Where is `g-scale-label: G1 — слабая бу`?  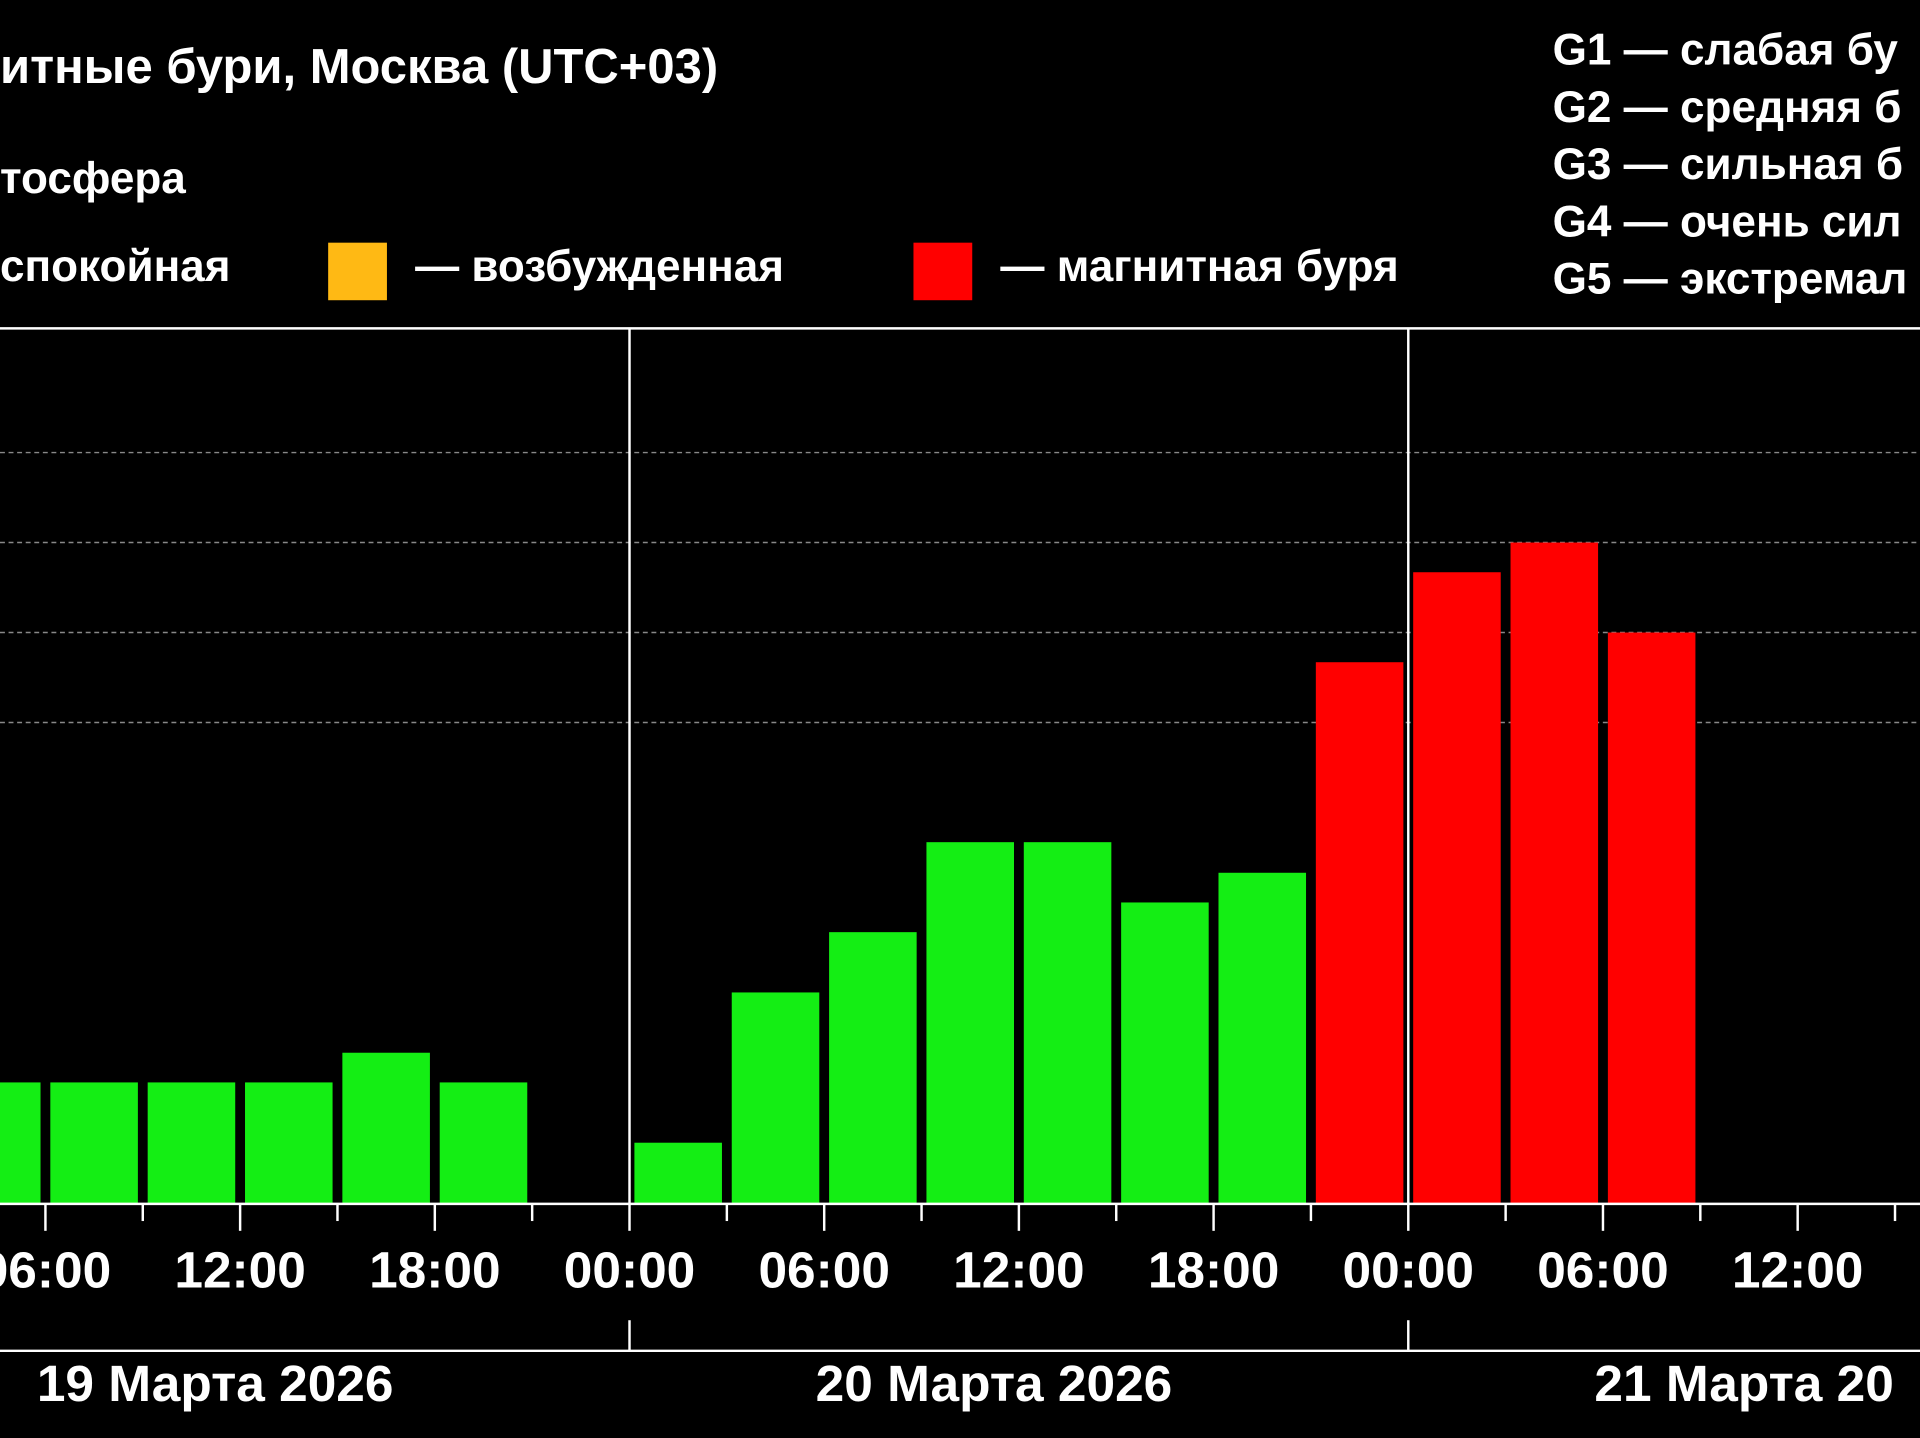 g-scale-label: G1 — слабая бу is located at coordinates (1726, 50).